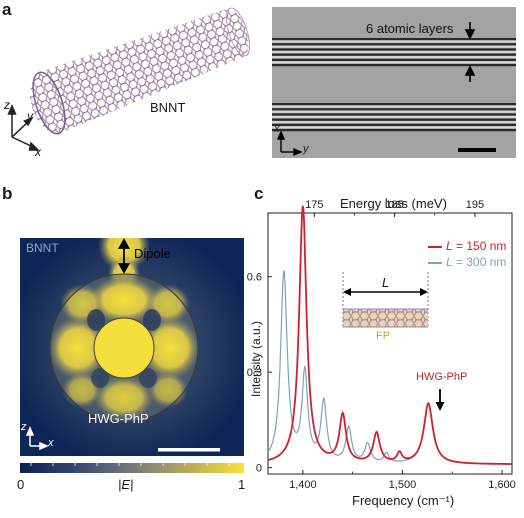 This screenshot has height=518, width=524. What do you see at coordinates (259, 469) in the screenshot?
I see `y-tick-label: 0` at bounding box center [259, 469].